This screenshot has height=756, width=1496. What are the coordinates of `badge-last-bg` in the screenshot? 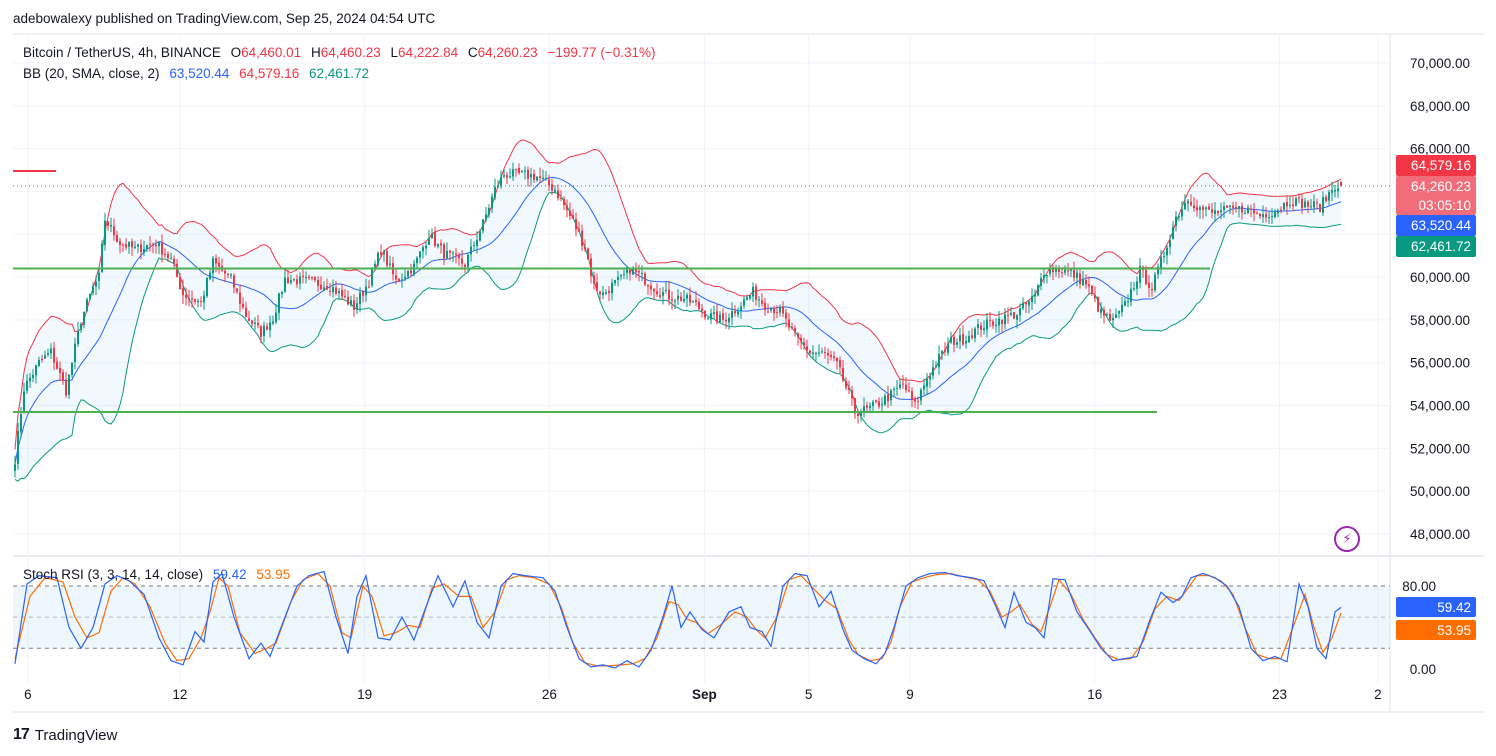 It's located at (1436, 195).